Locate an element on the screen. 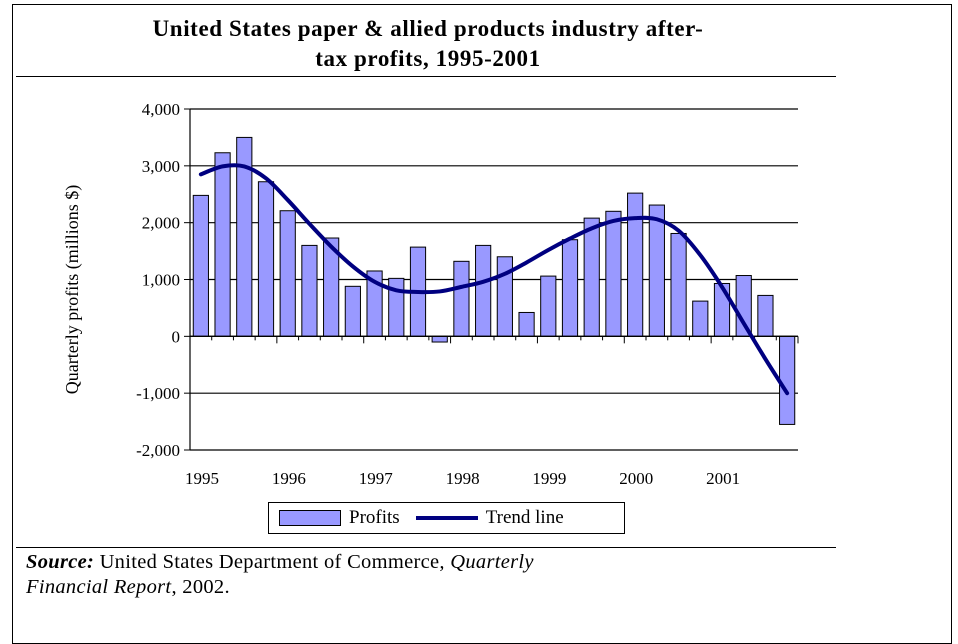 This screenshot has width=958, height=644. y-tick-label: -1,000 is located at coordinates (158, 393).